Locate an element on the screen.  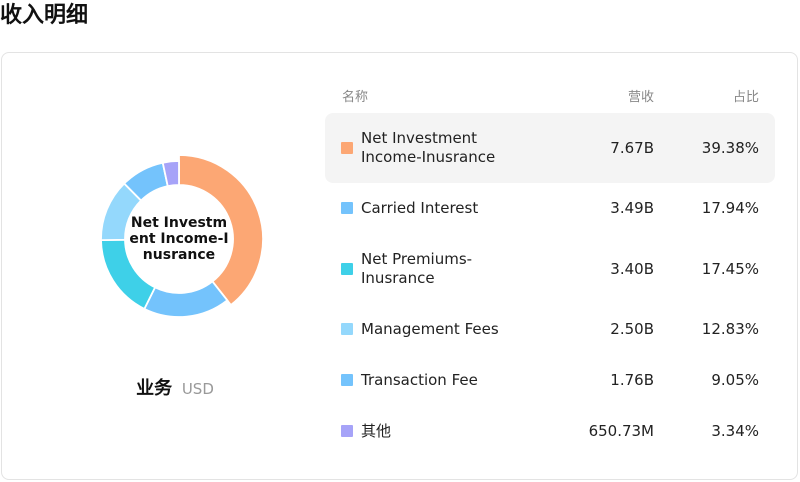
row-name: Net Premiums-Inusrance is located at coordinates (417, 268).